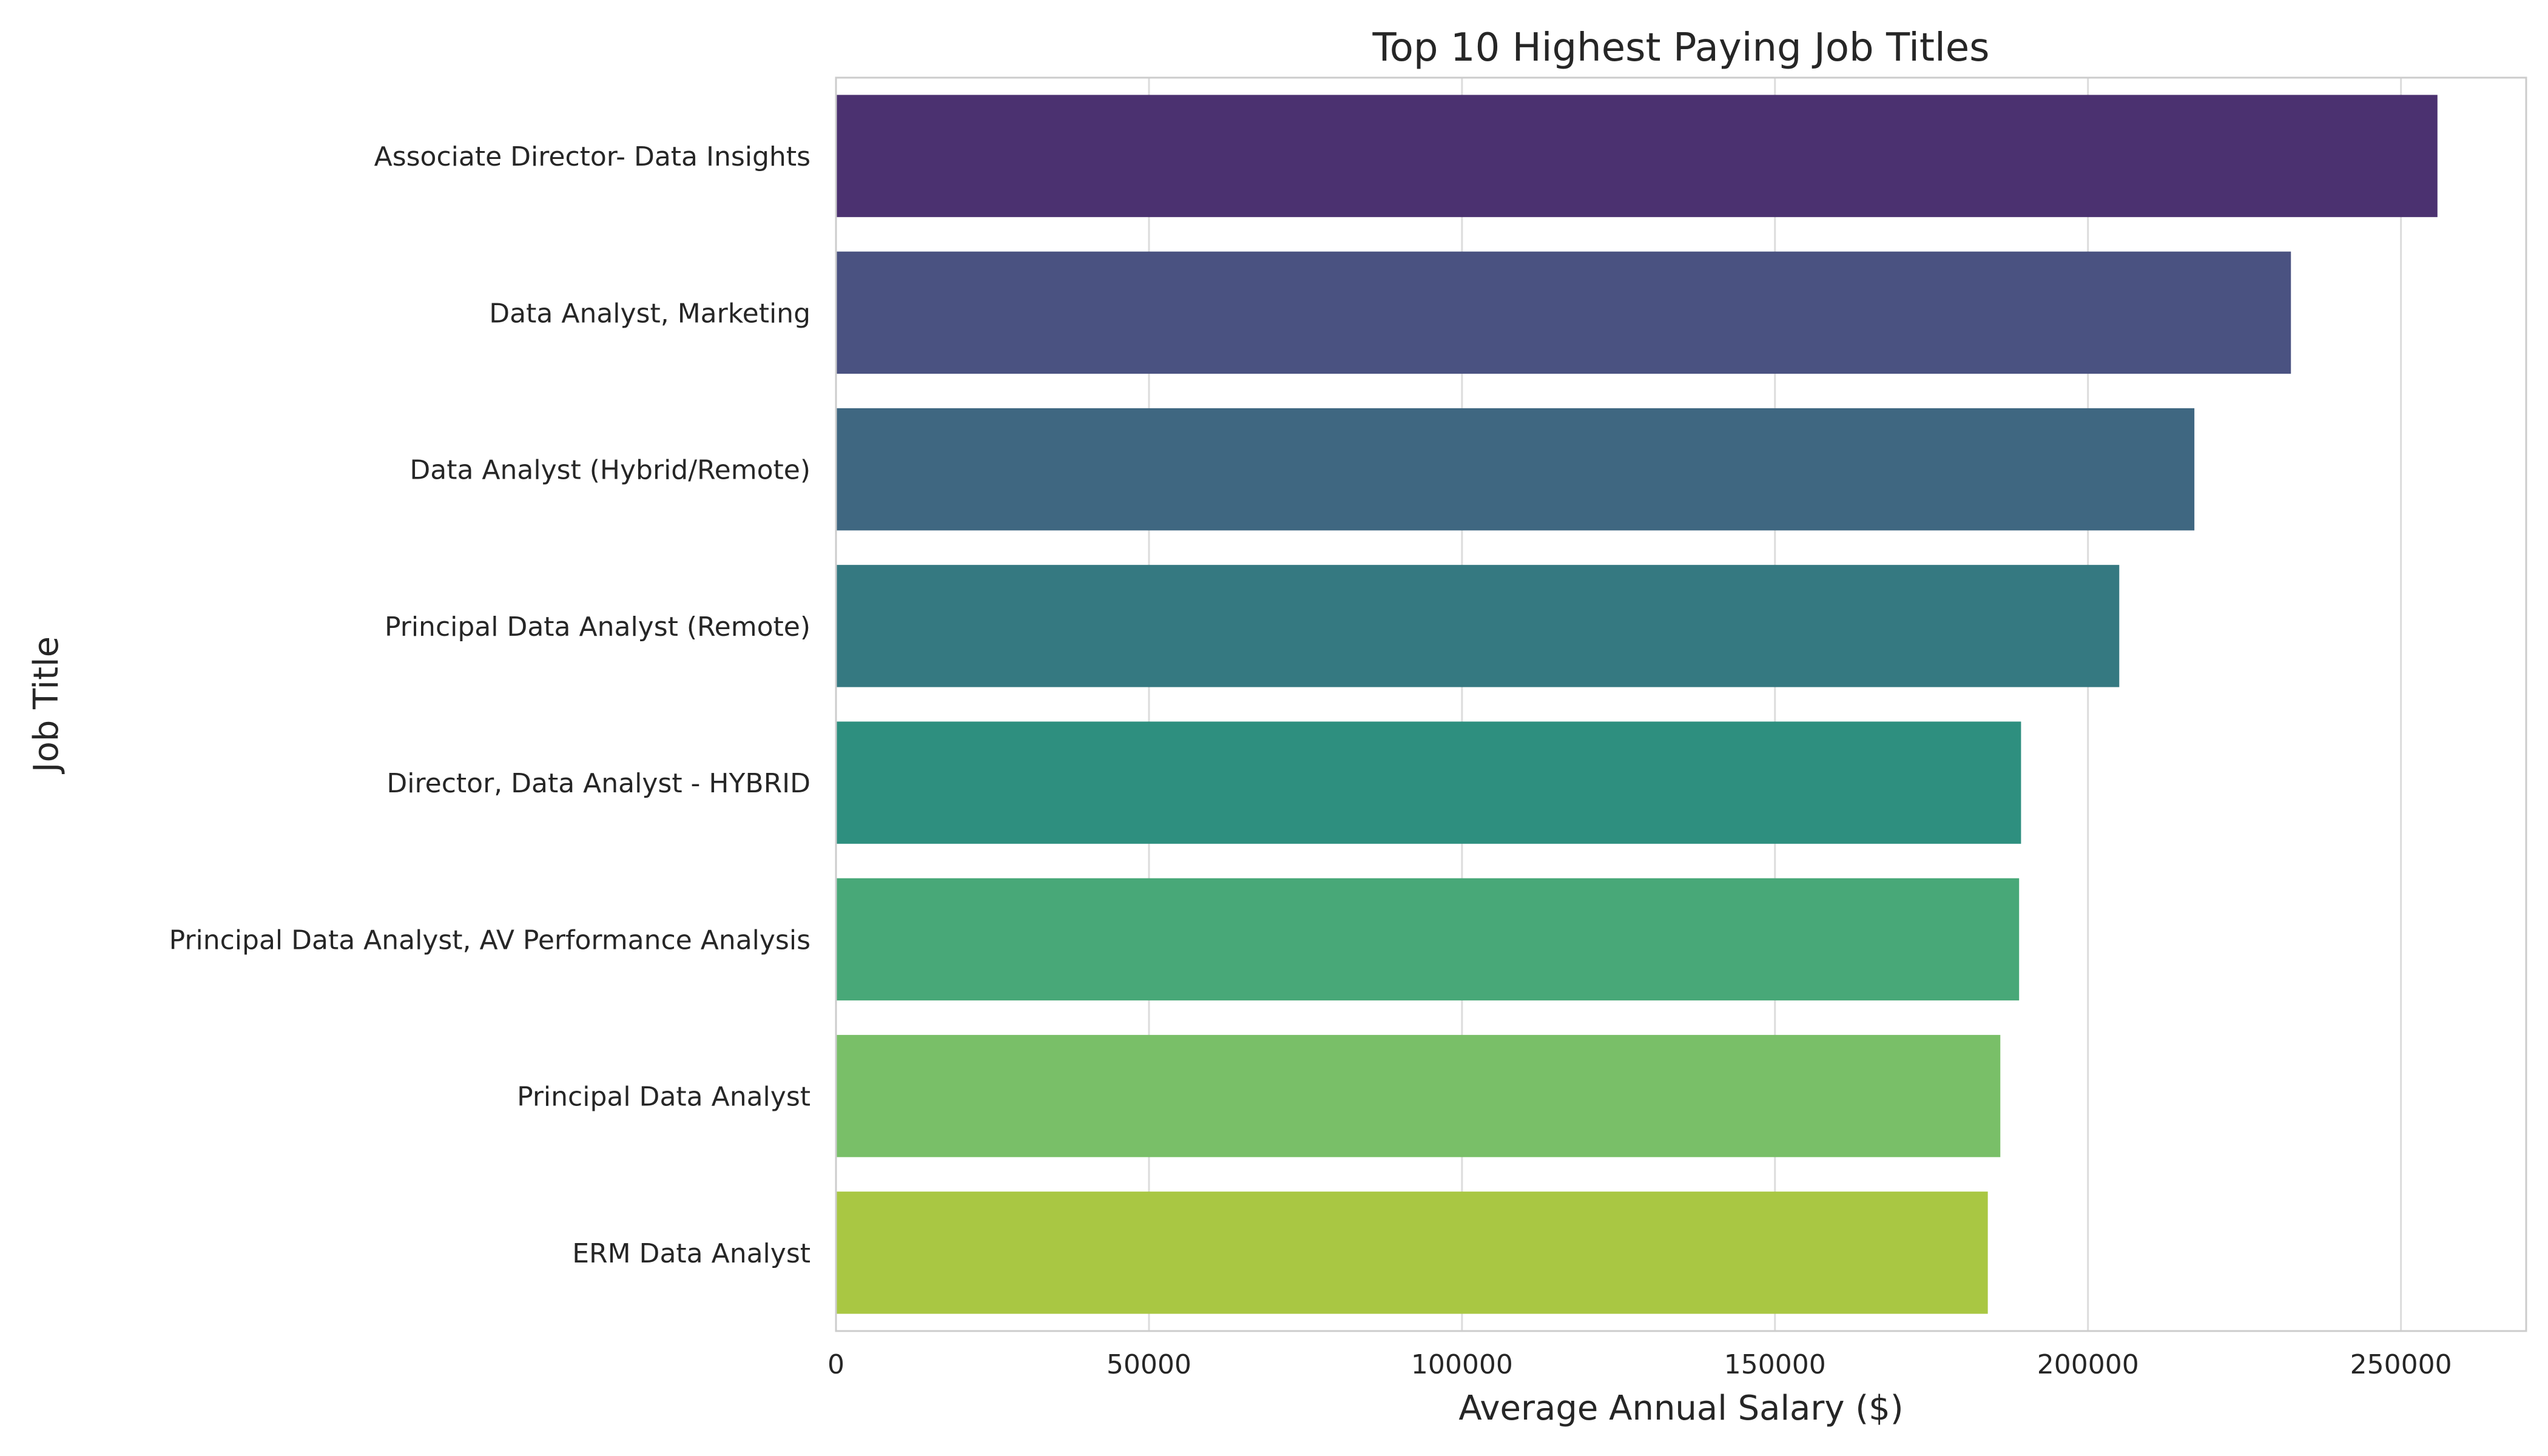  I want to click on y-tick-label: Associate Director- Data Insights, so click(592, 156).